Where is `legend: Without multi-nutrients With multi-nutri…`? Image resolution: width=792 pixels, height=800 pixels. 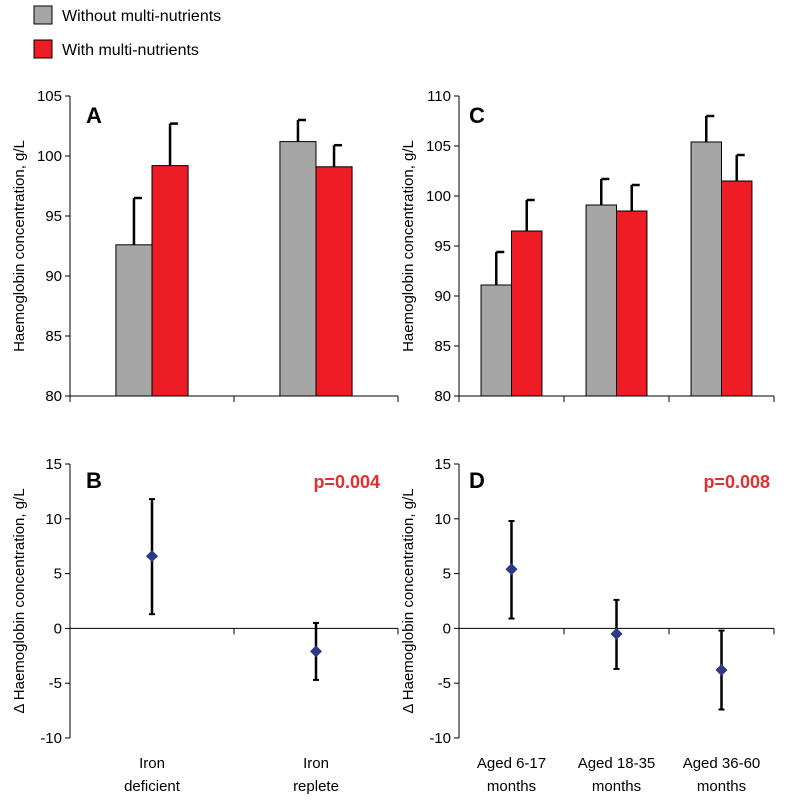
legend: Without multi-nutrients With multi-nutri… is located at coordinates (127, 32).